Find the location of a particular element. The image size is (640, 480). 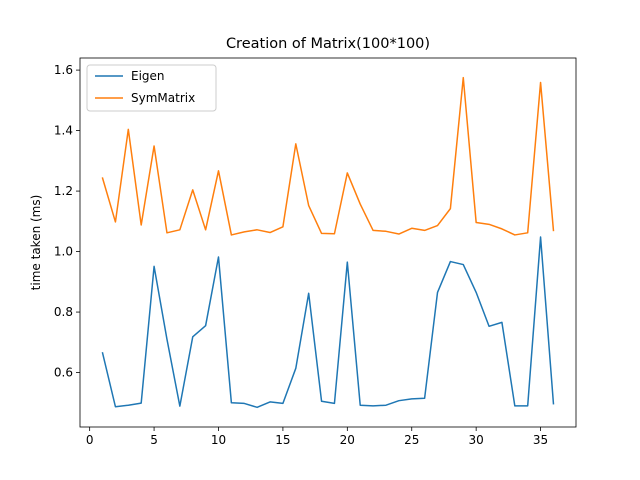

y-tick-label: 1.2 is located at coordinates (63, 191).